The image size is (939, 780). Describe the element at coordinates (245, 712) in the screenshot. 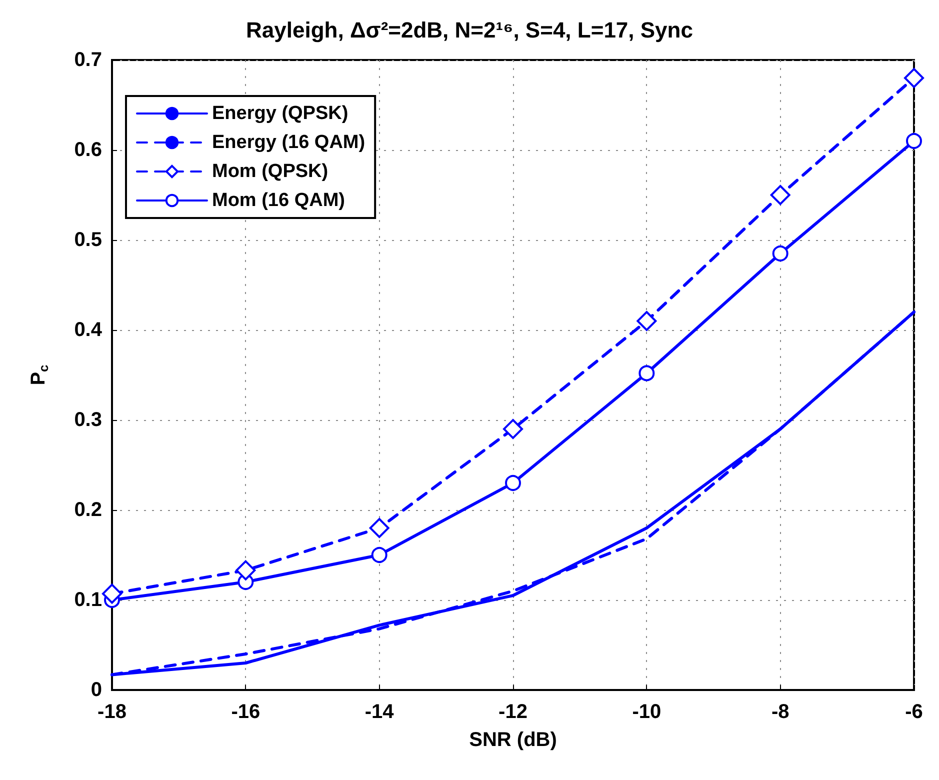

I see `x-tick-label: -16` at that location.